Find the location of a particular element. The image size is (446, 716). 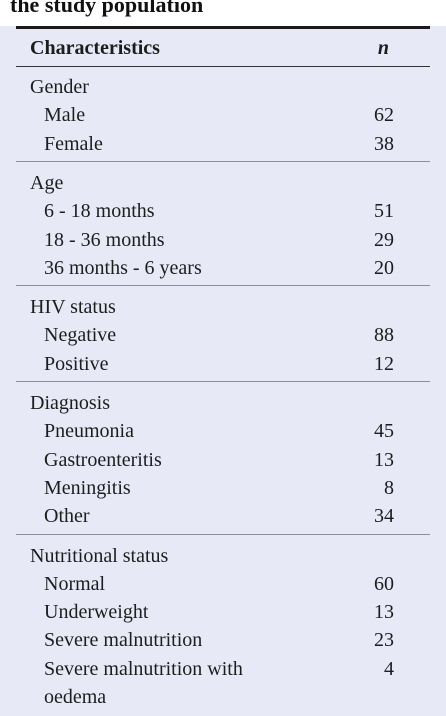

header-n: n is located at coordinates (383, 48).